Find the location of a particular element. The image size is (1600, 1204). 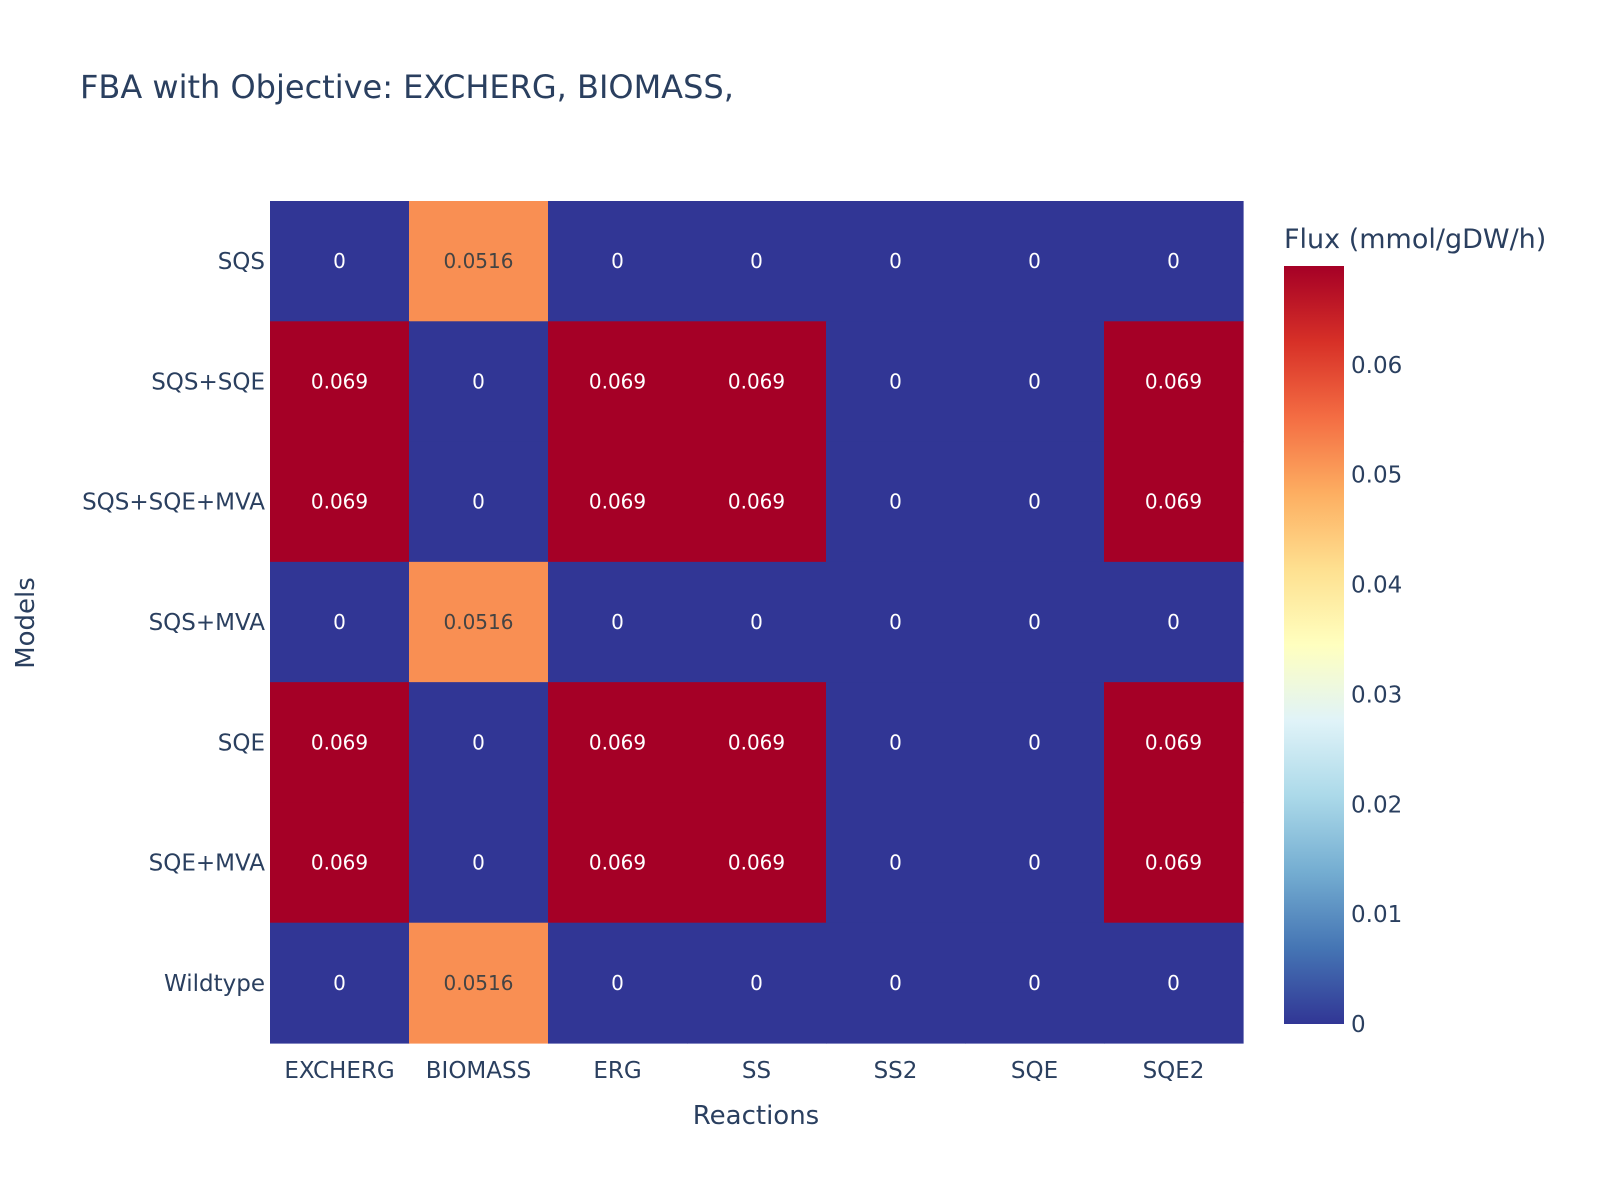

y-tick-label: SQS is located at coordinates (241, 262).